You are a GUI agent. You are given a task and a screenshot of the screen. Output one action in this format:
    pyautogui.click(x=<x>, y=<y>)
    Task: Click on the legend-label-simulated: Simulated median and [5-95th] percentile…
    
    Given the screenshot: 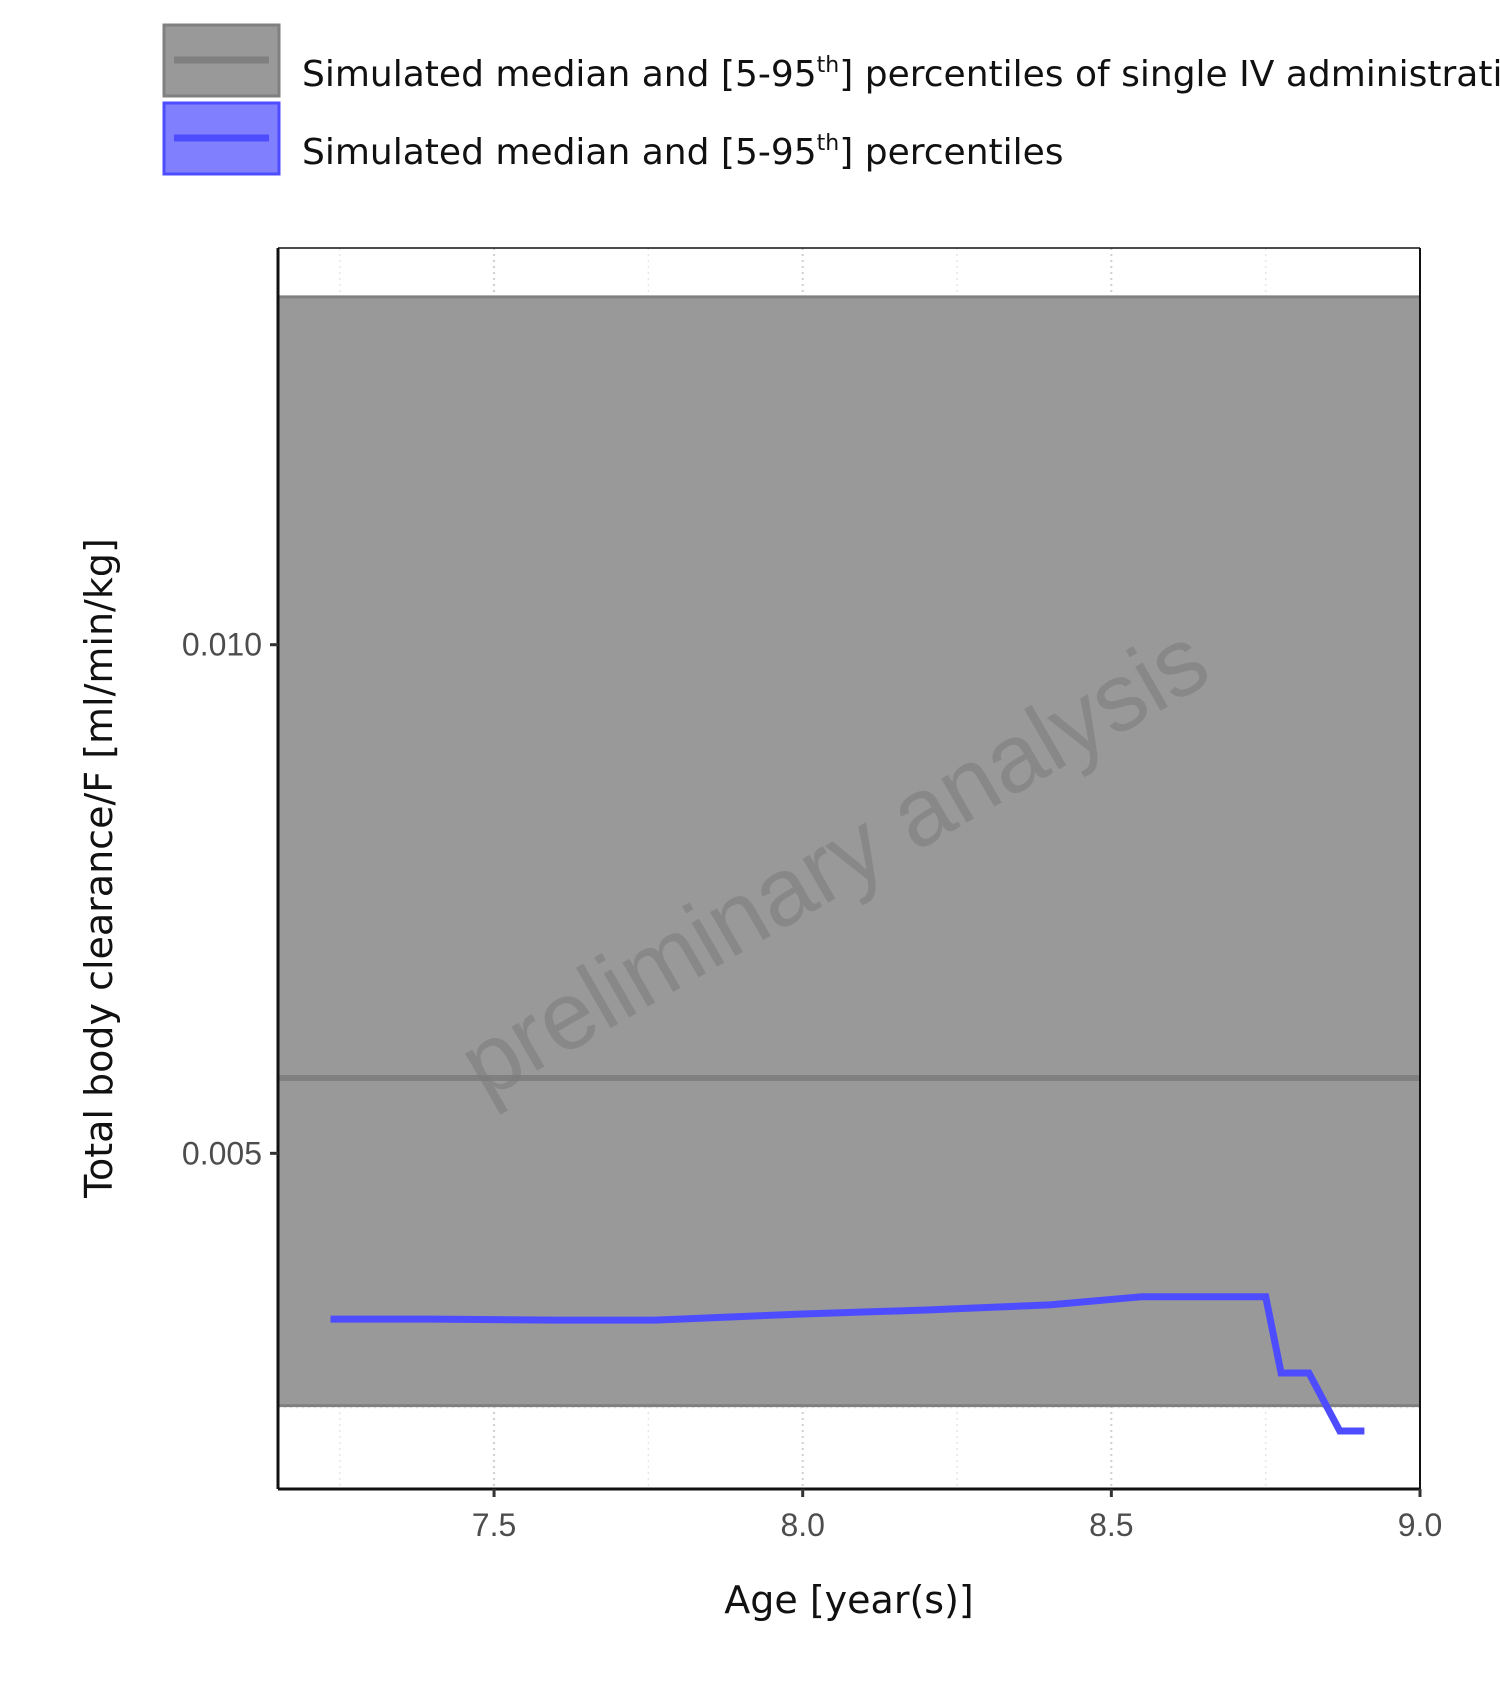 What is the action you would take?
    pyautogui.click(x=683, y=152)
    